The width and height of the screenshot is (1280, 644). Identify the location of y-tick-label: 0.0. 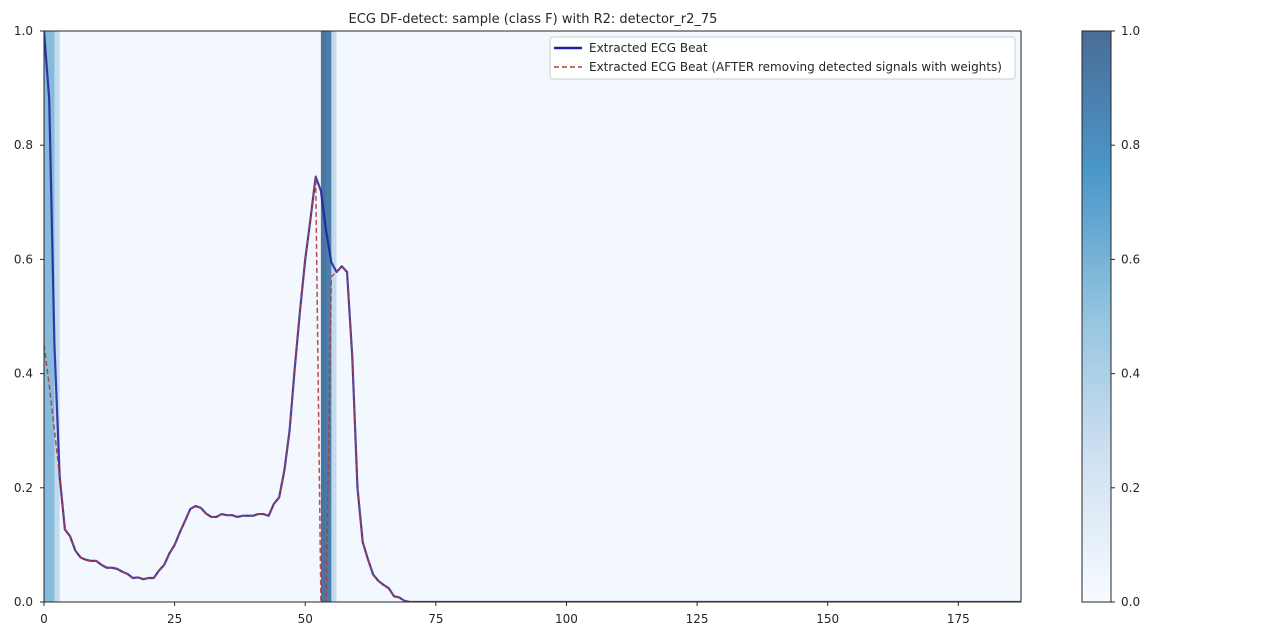
(23, 602).